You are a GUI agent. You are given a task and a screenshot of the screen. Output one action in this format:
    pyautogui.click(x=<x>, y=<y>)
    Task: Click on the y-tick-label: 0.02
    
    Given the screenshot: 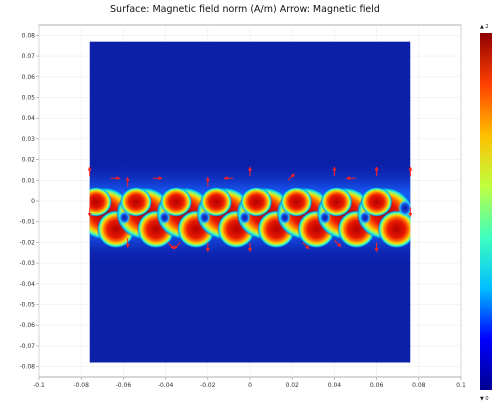 What is the action you would take?
    pyautogui.click(x=29, y=160)
    